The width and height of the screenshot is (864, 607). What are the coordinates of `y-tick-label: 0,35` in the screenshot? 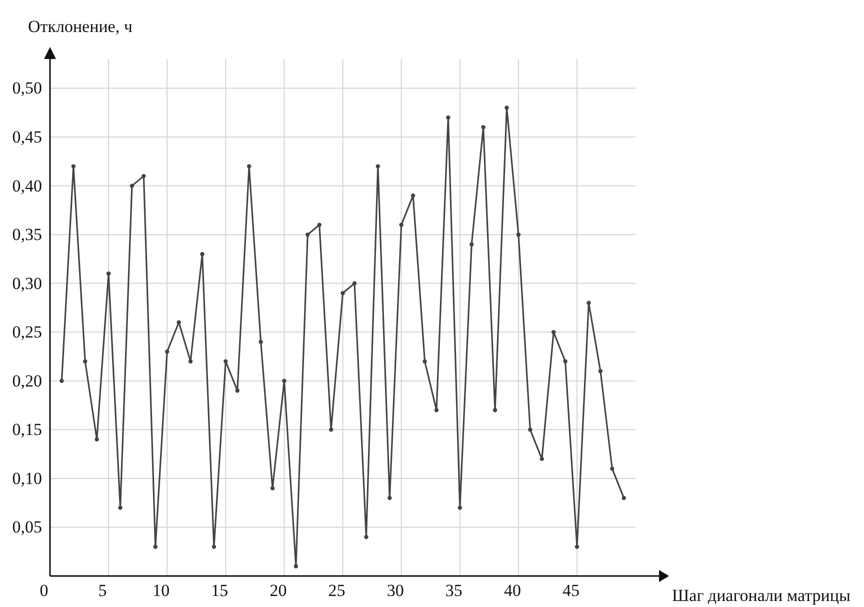 It's located at (27, 234).